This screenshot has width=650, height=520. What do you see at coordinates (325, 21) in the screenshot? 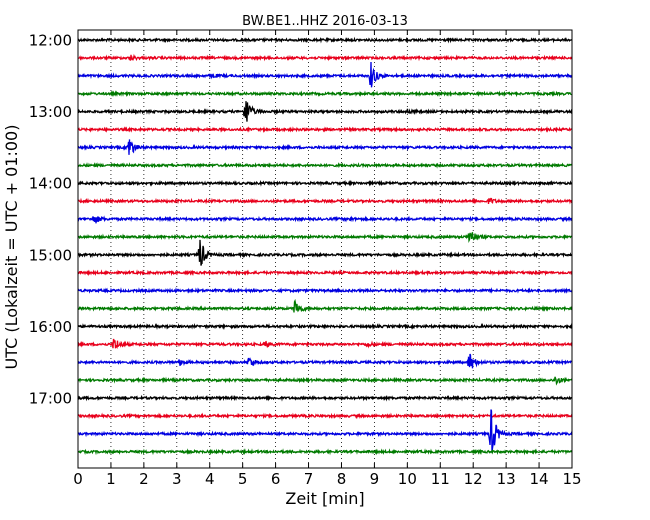
I see `chart-title: BW.BE1..HHZ 2016-03-13` at bounding box center [325, 21].